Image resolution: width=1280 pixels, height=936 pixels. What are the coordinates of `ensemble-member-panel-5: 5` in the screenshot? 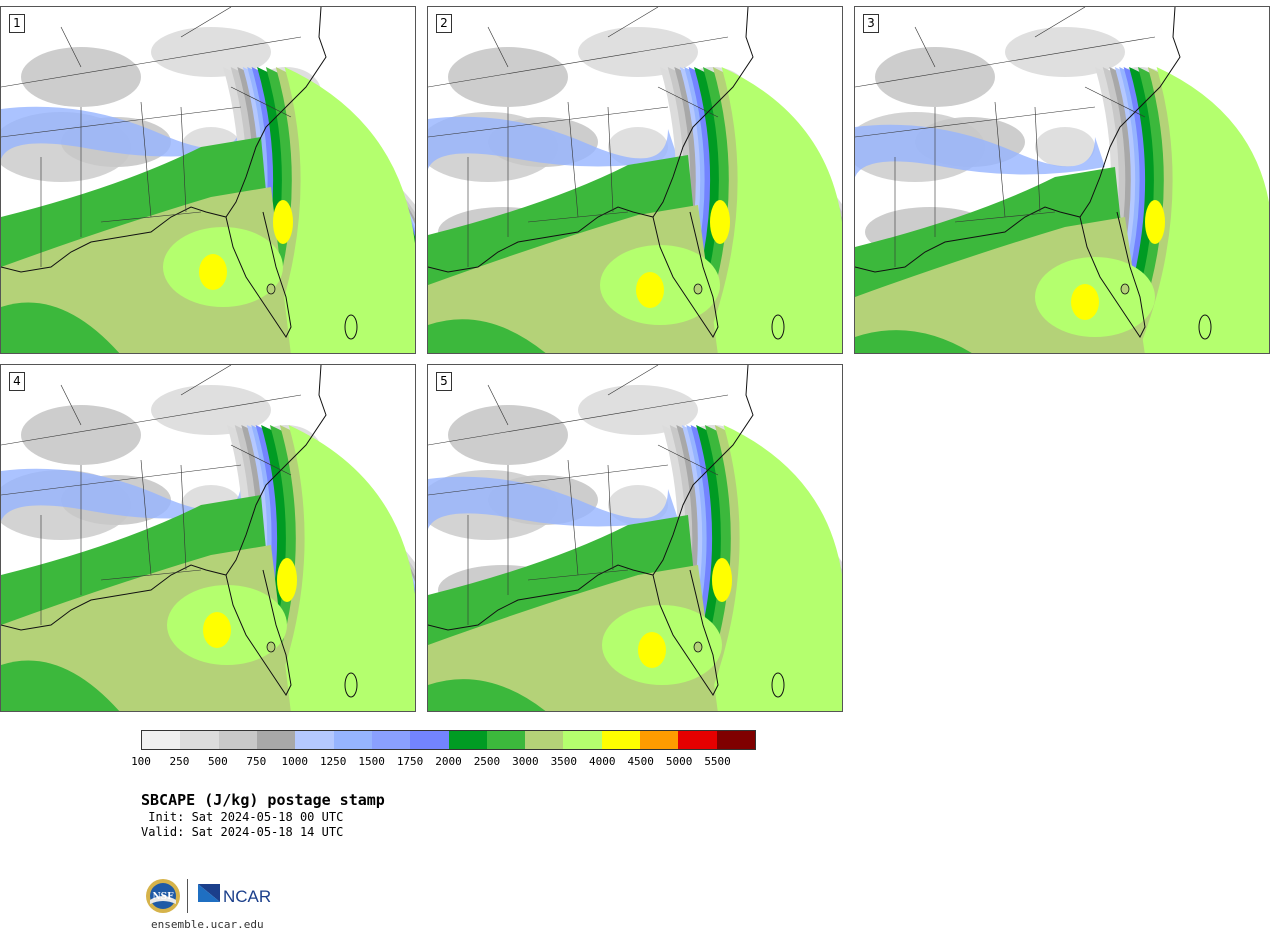 It's located at (635, 538).